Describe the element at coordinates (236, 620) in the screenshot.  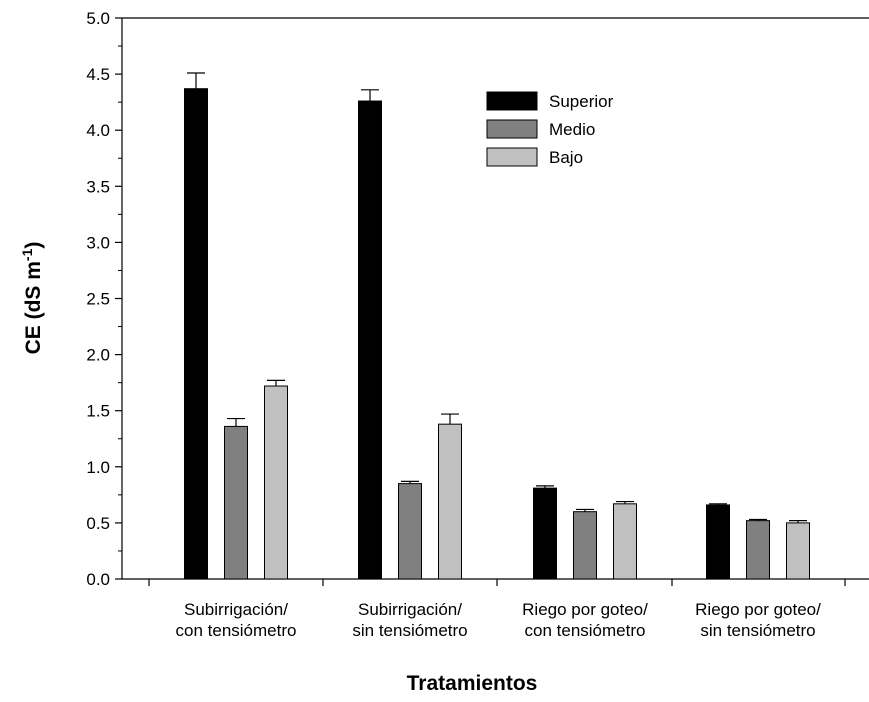
I see `x-category-label: Subirrigación/con tensiómetro` at that location.